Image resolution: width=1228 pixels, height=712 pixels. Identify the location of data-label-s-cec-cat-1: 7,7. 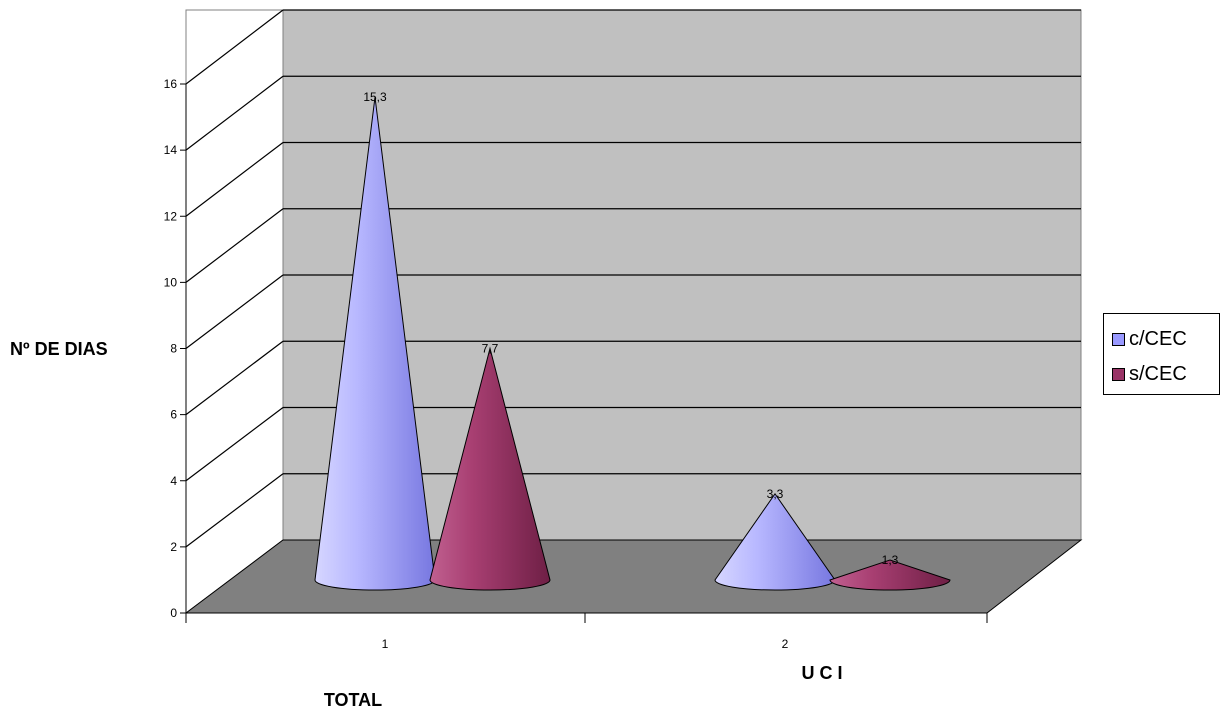
(490, 348).